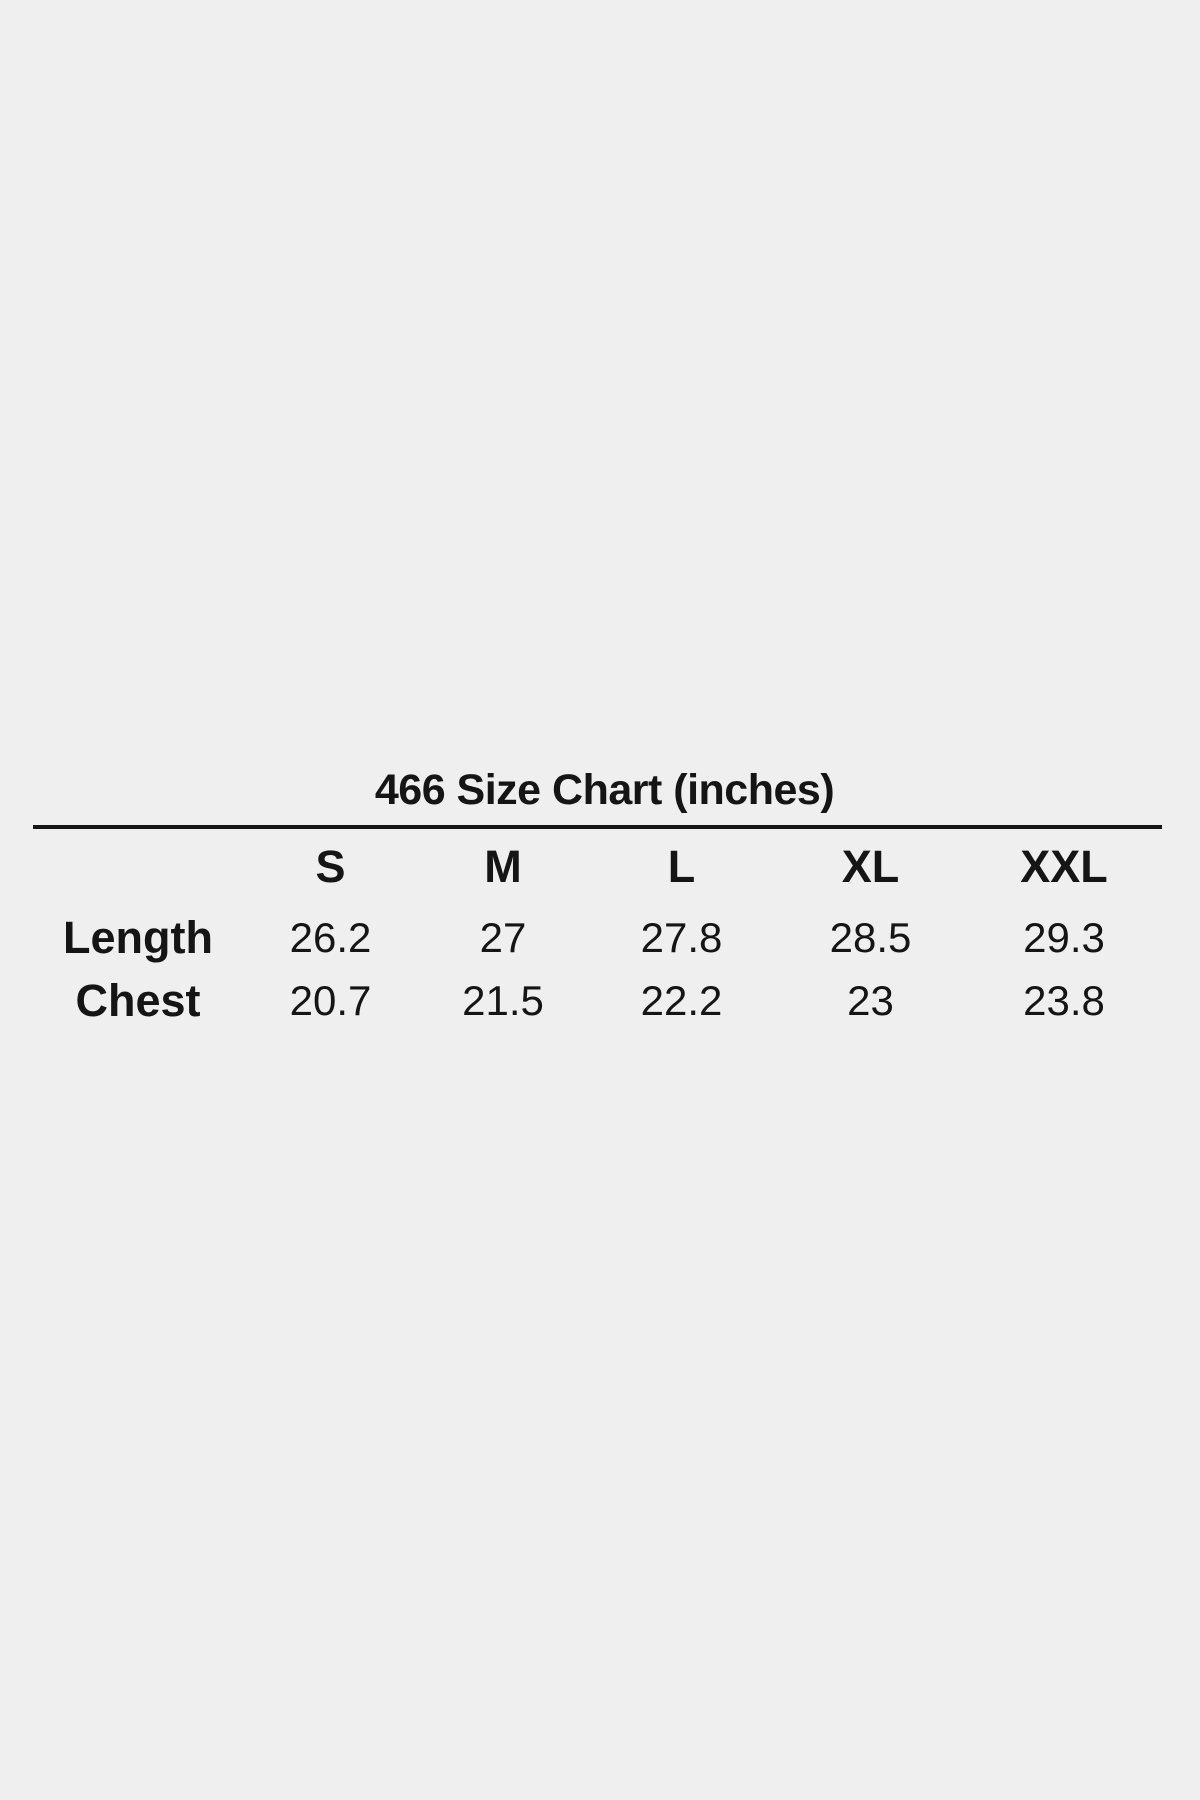  I want to click on title-rule, so click(597, 827).